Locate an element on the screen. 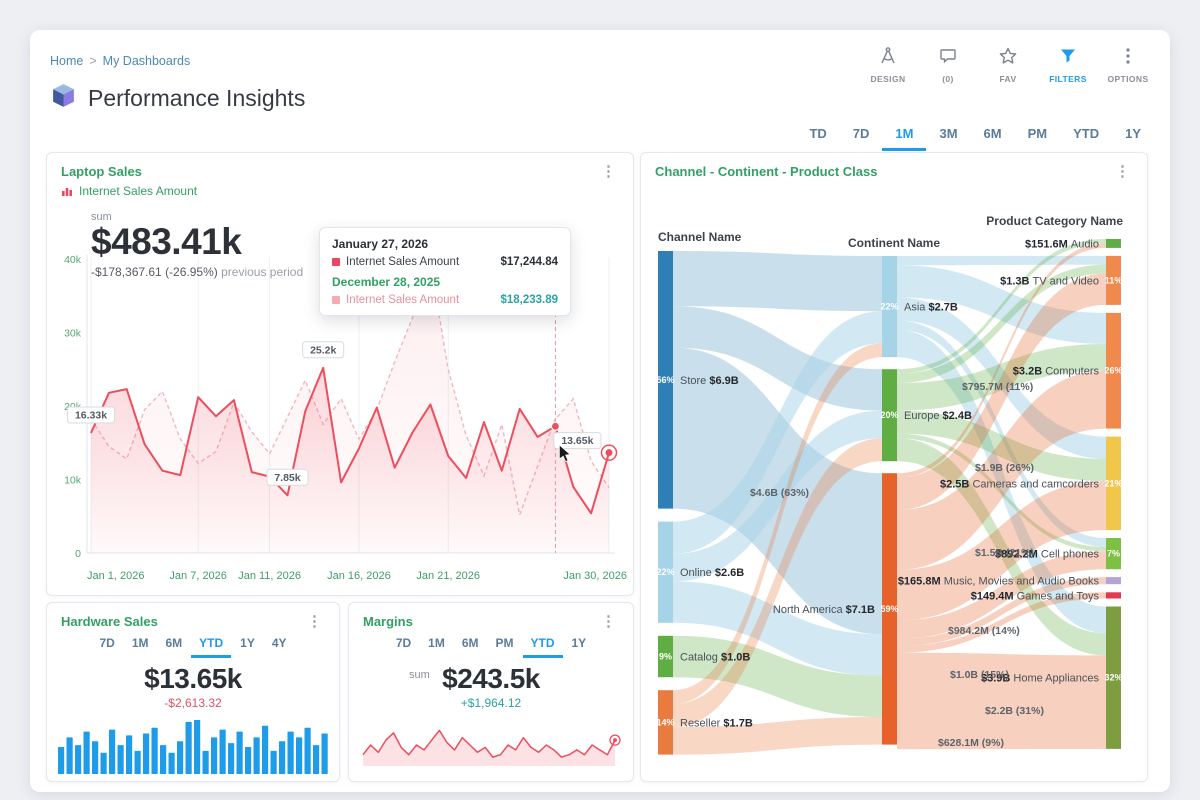 The width and height of the screenshot is (1200, 800). svg-text: 59% is located at coordinates (889, 609).